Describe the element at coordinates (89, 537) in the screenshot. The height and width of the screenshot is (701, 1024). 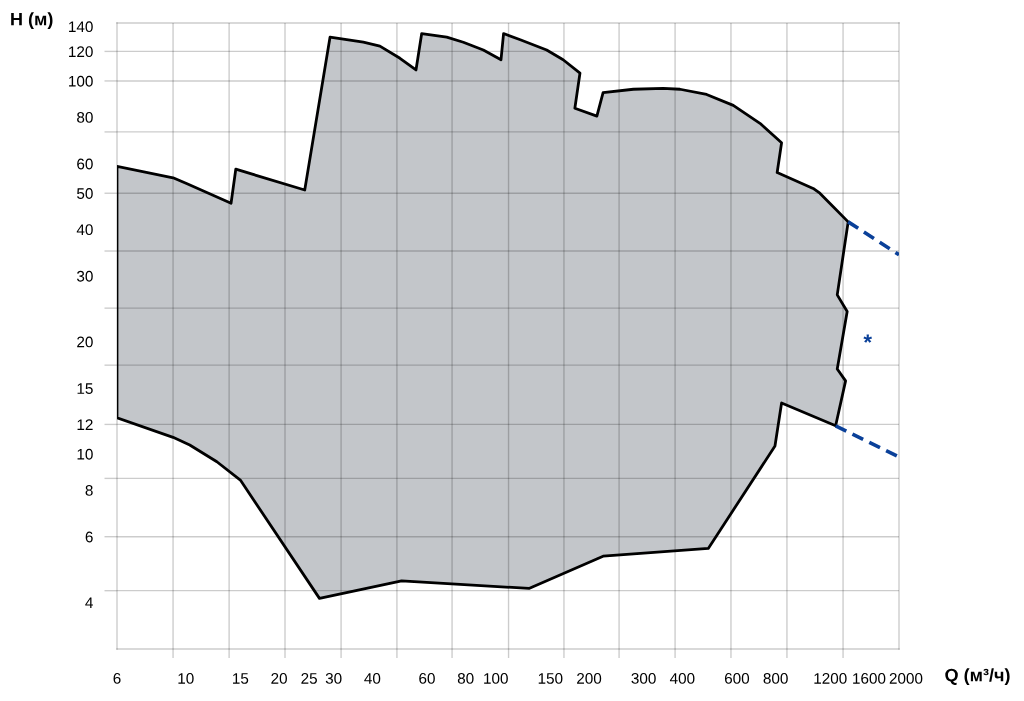
I see `y-tick-label: 6` at that location.